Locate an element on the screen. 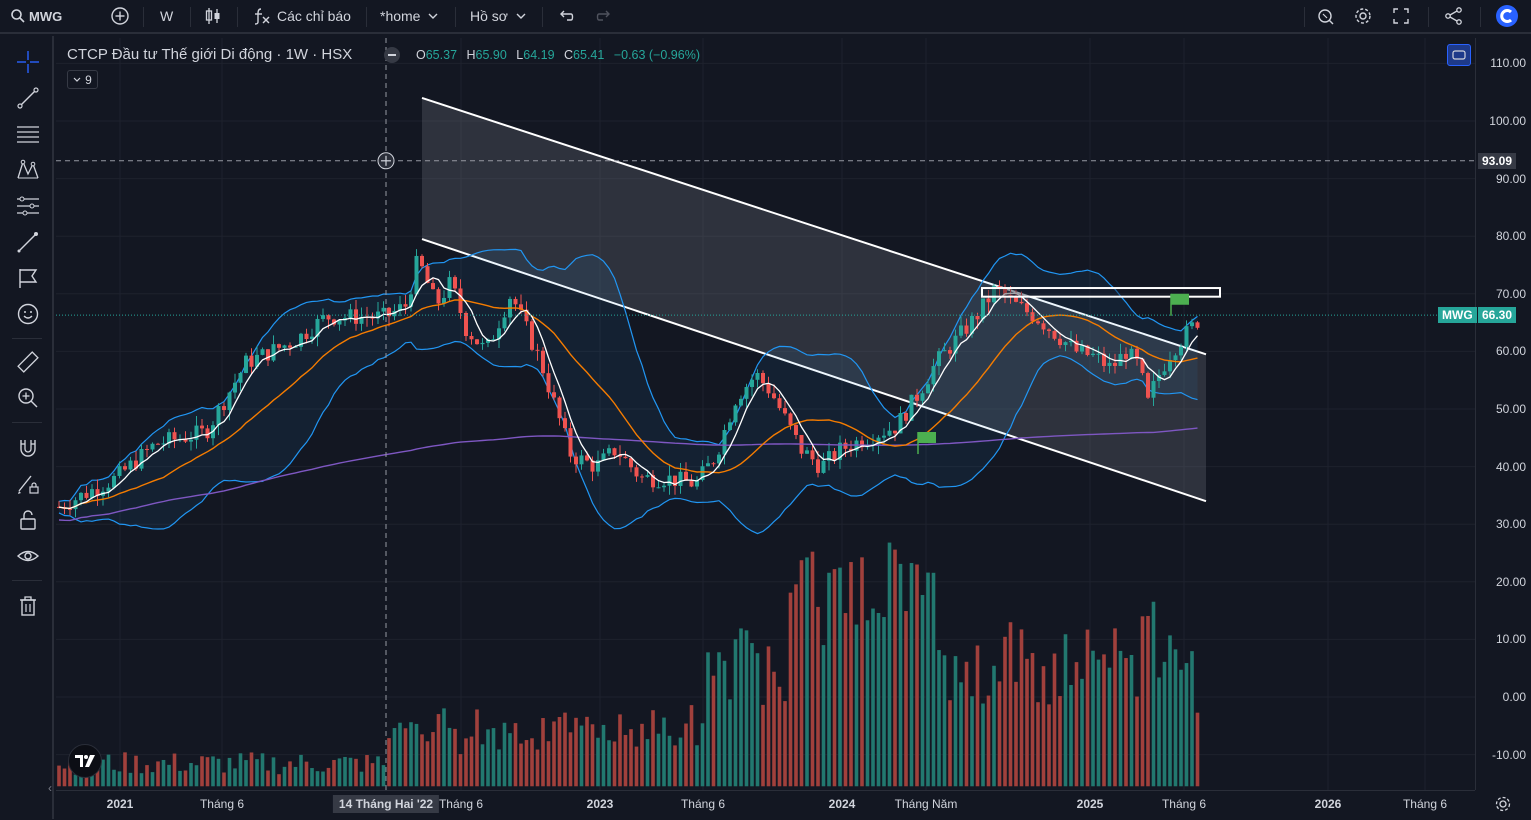 This screenshot has height=820, width=1531. chevron-down-icon is located at coordinates (521, 16).